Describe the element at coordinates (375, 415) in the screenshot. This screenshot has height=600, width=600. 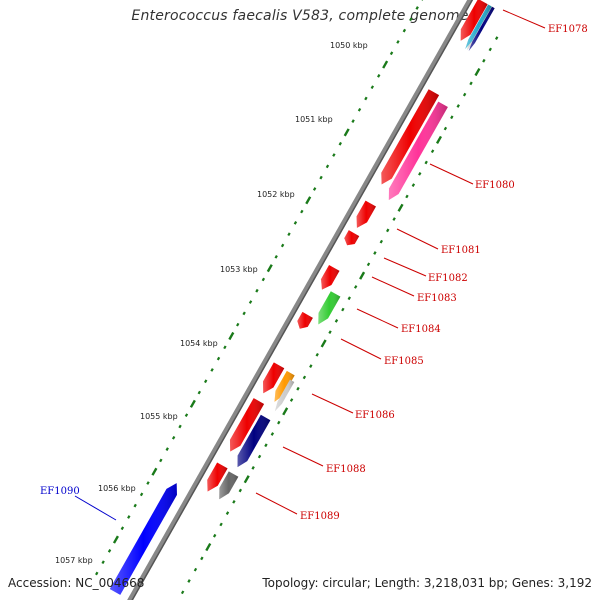
I see `gene-label-ef1086: EF1086` at that location.